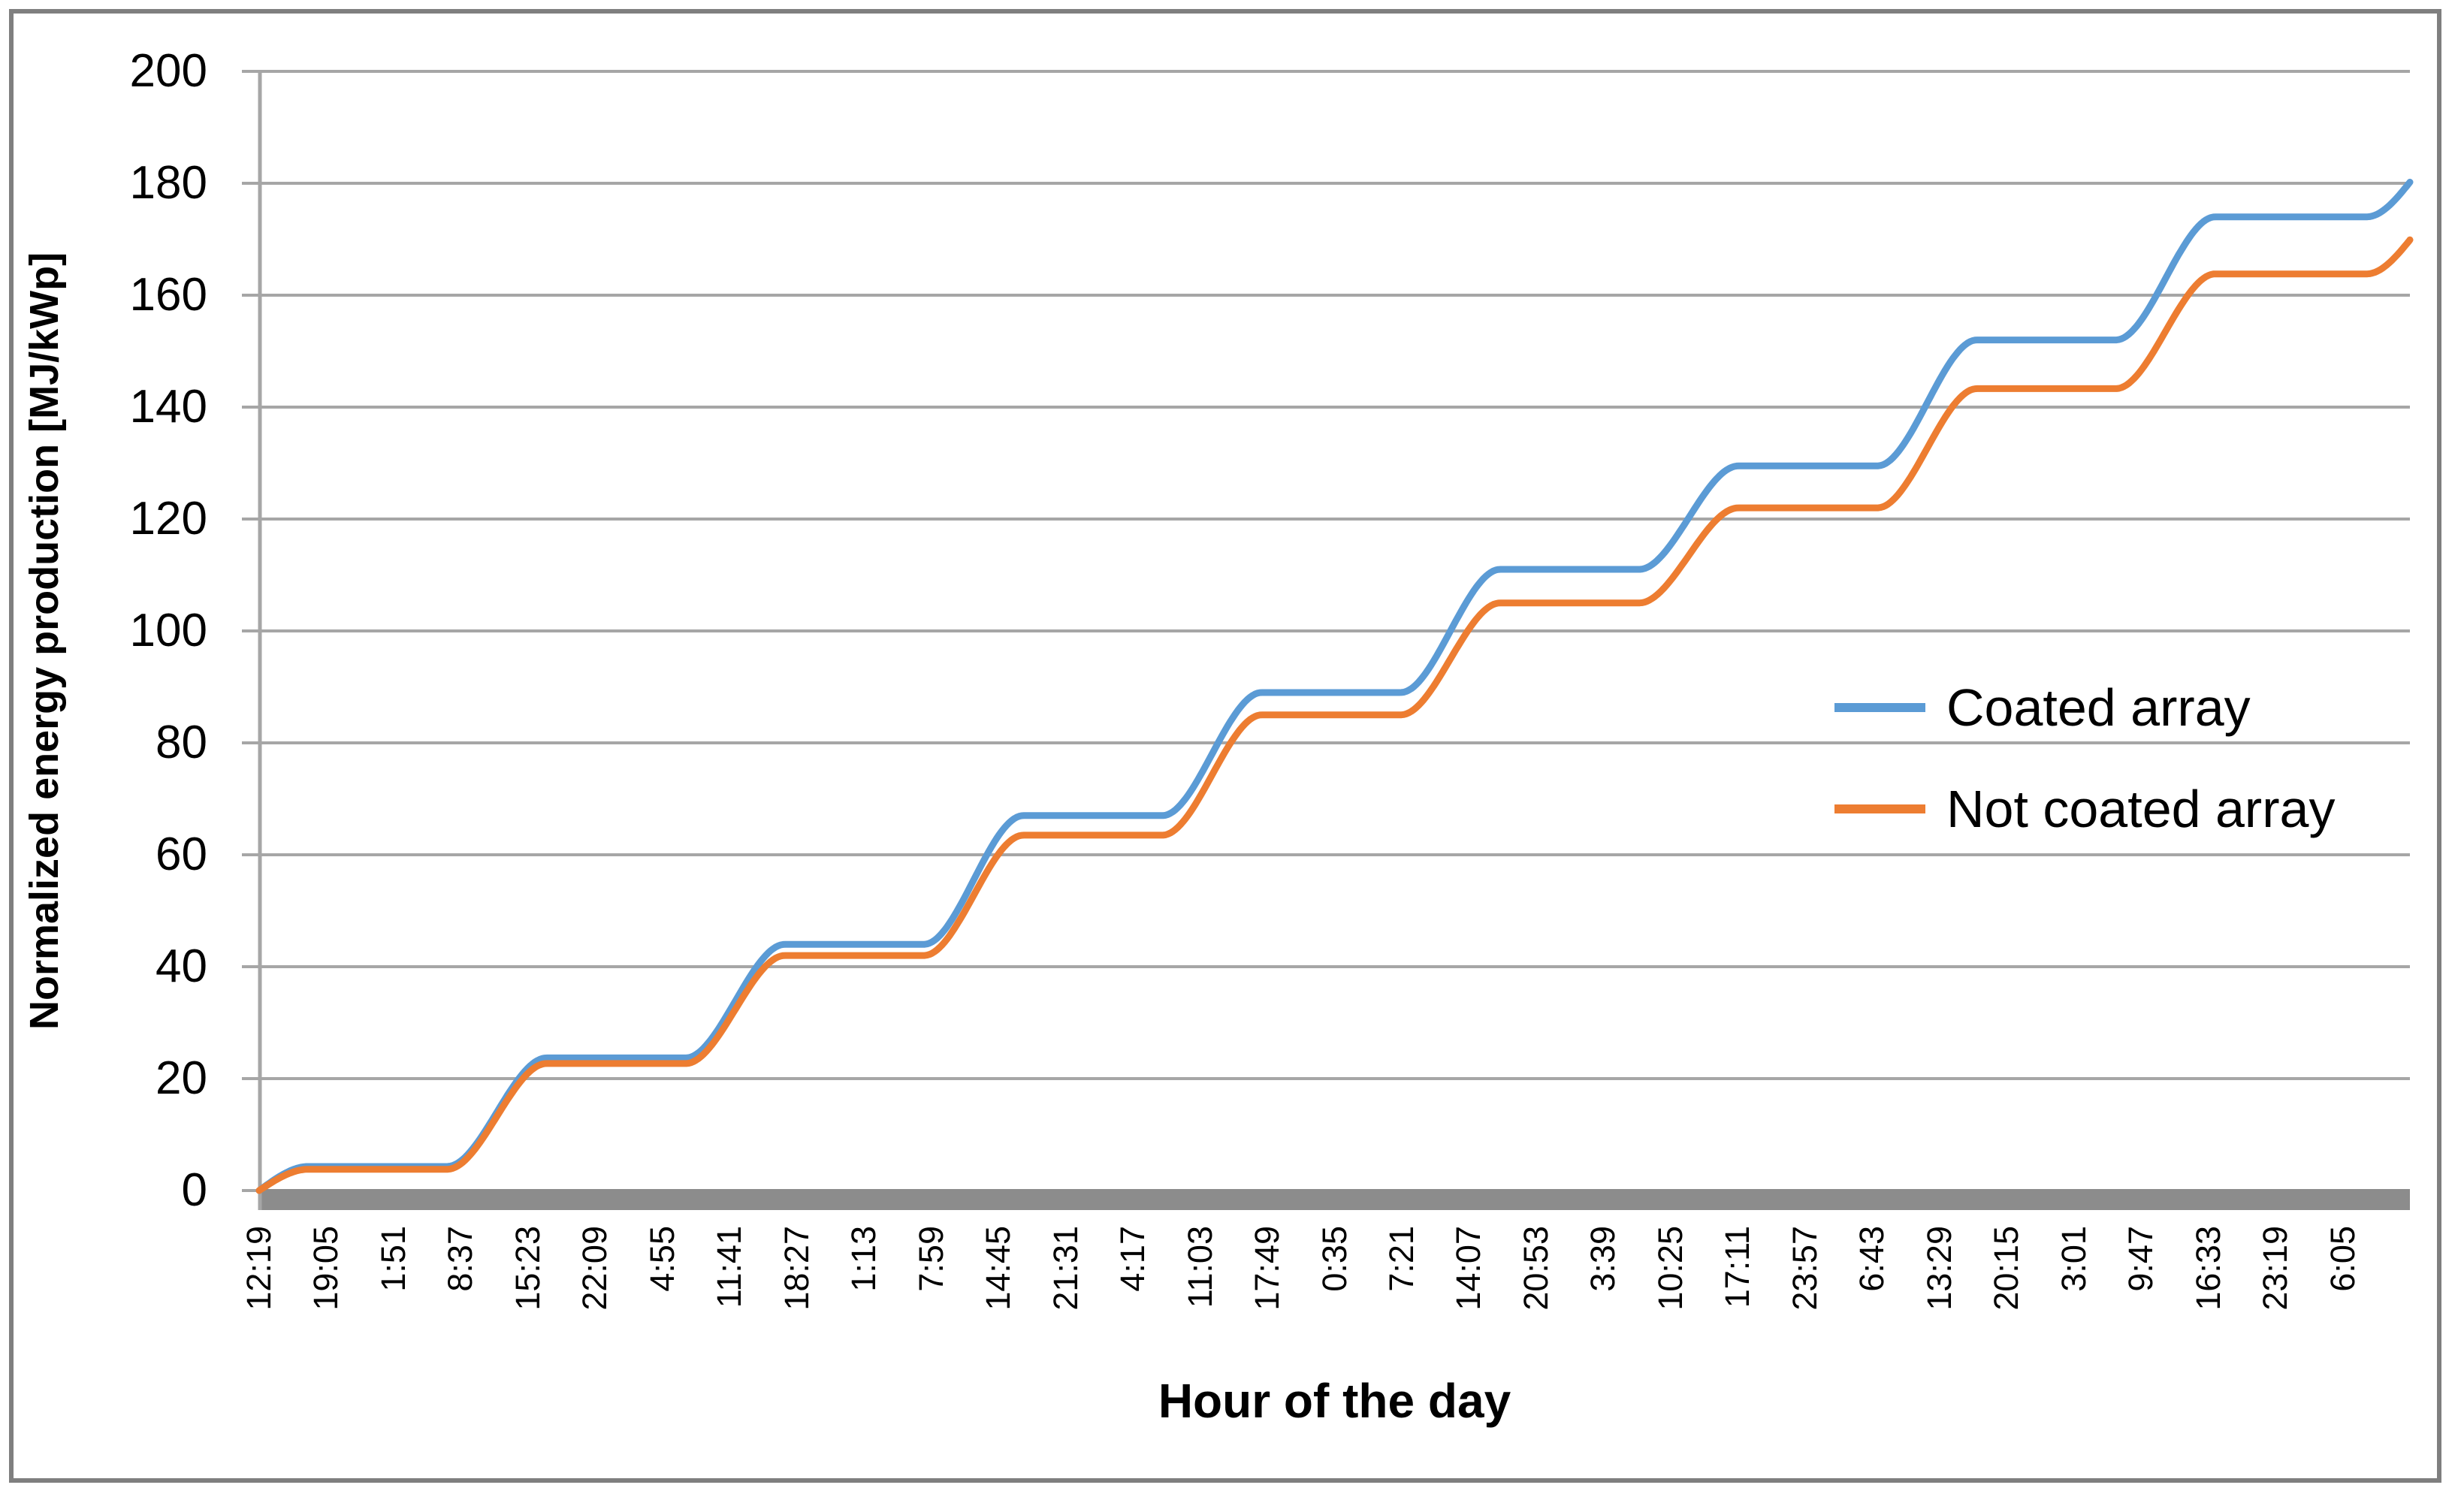 The height and width of the screenshot is (1500, 2464). Describe the element at coordinates (729, 1267) in the screenshot. I see `x-tick-label: 11:41` at that location.